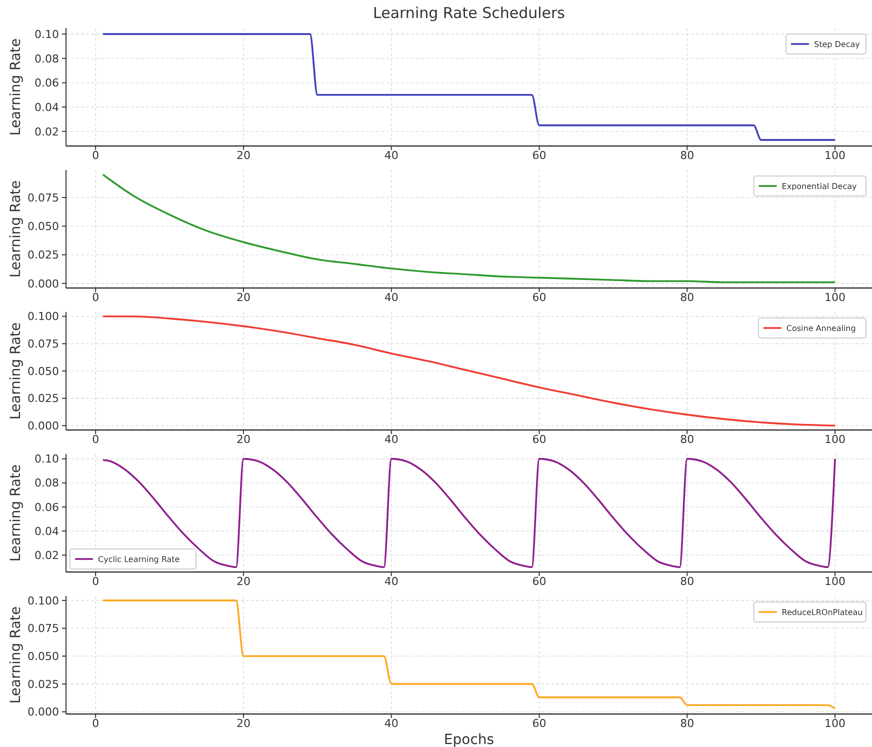 This screenshot has height=747, width=872. Describe the element at coordinates (469, 13) in the screenshot. I see `chart-title: Learning Rate Schedulers` at that location.